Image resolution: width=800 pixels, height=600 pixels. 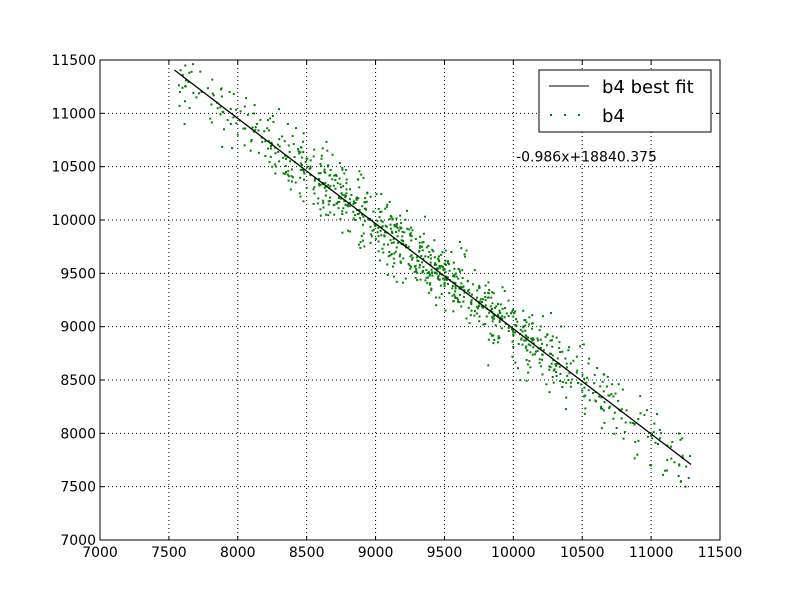 I want to click on legend-label: b4, so click(x=613, y=116).